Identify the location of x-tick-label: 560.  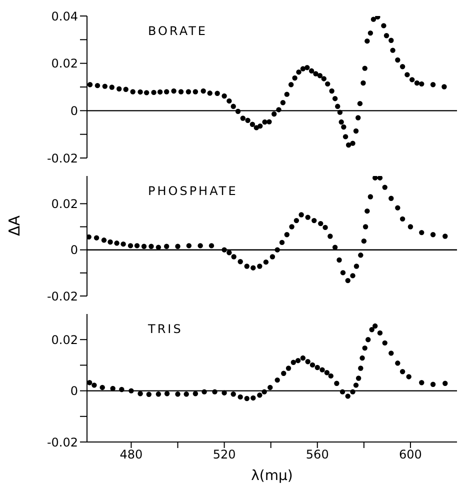
(317, 455).